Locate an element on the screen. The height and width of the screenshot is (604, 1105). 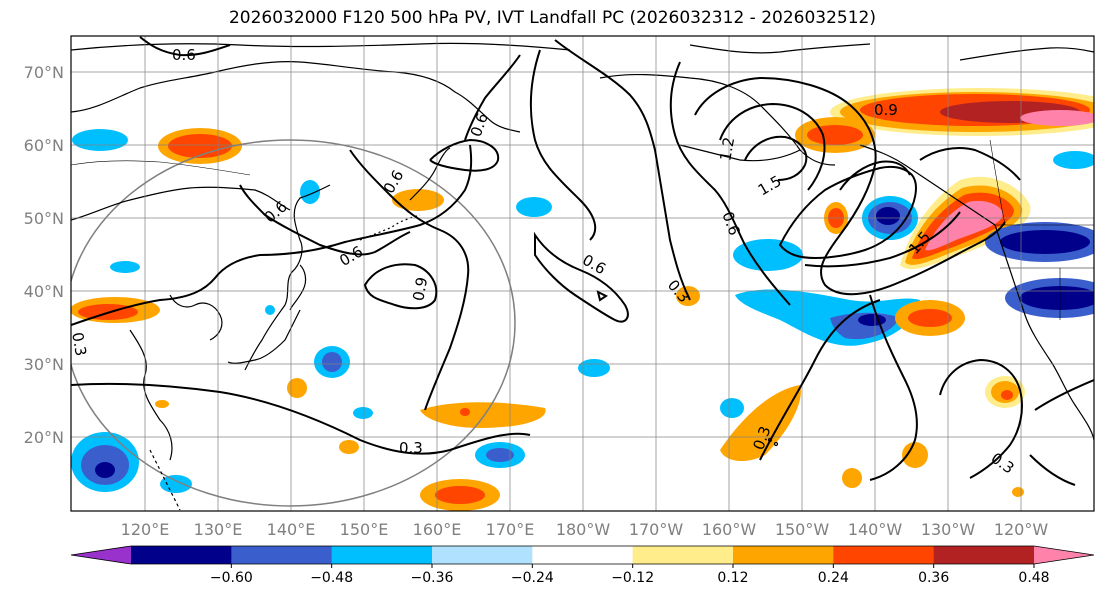
contour-label: 0.6 is located at coordinates (184, 55).